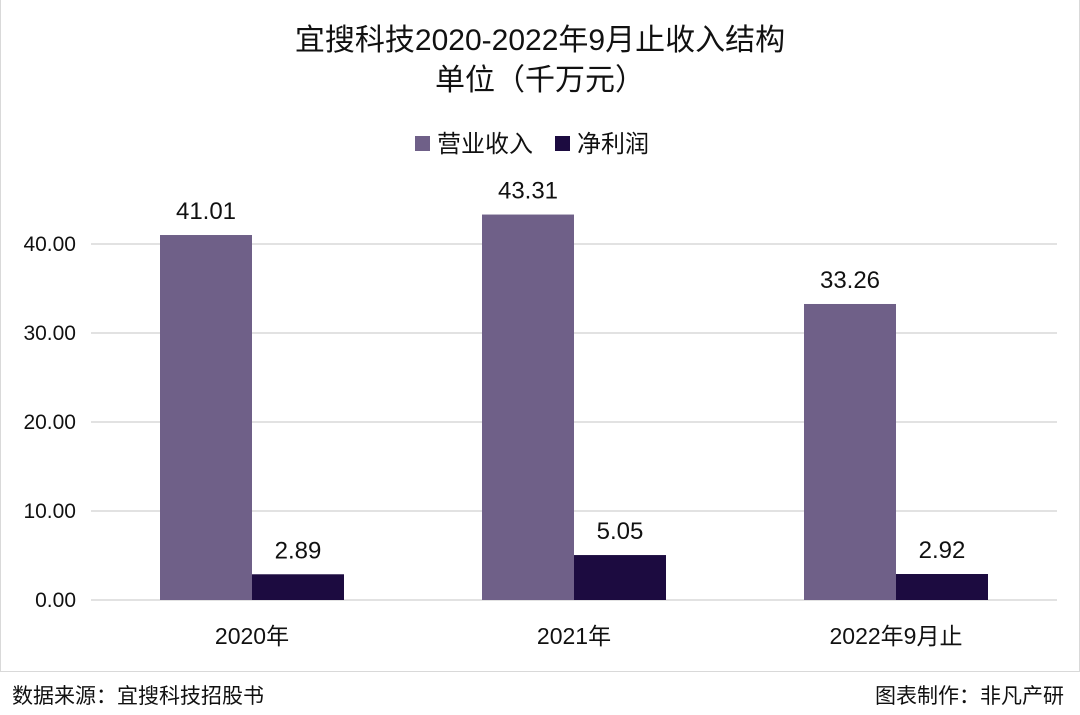 The width and height of the screenshot is (1080, 715). Describe the element at coordinates (252, 636) in the screenshot. I see `x-tick-label: 2020年` at that location.